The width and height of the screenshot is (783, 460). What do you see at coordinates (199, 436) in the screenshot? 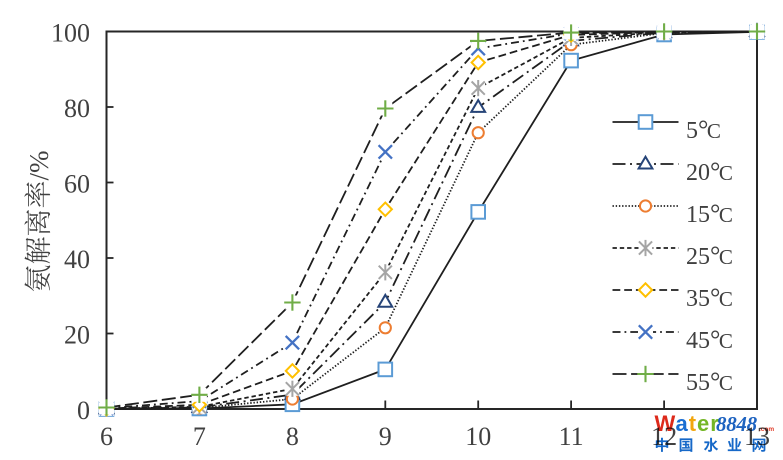
I see `svg-text: 7` at bounding box center [199, 436].